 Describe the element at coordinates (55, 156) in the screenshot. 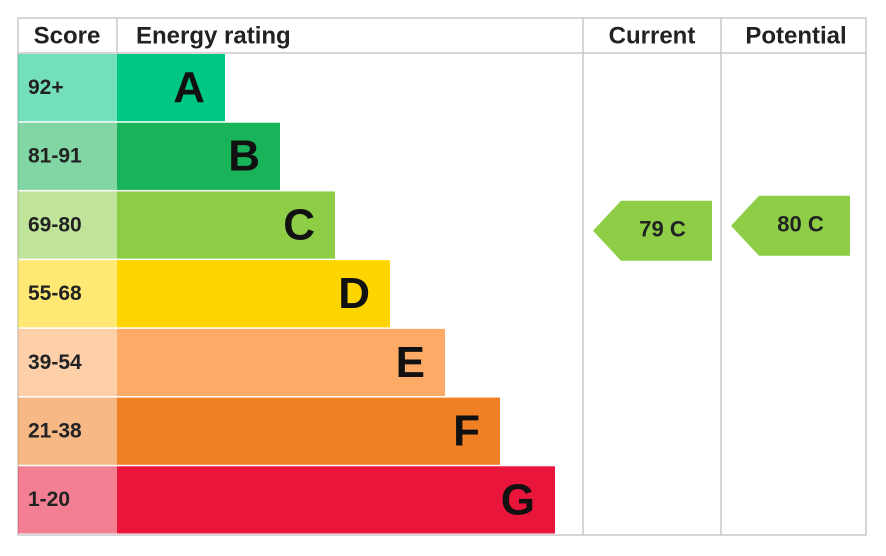

I see `score-label: 81-91` at that location.